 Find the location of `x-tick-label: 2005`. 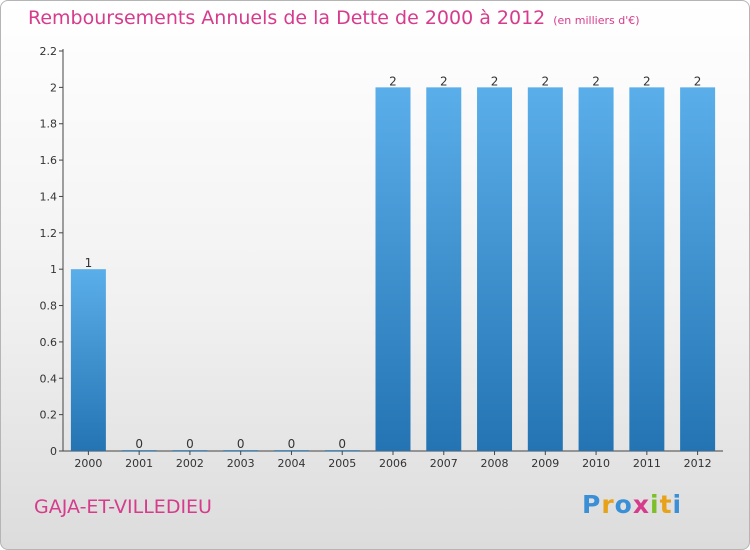

x-tick-label: 2005 is located at coordinates (342, 463).